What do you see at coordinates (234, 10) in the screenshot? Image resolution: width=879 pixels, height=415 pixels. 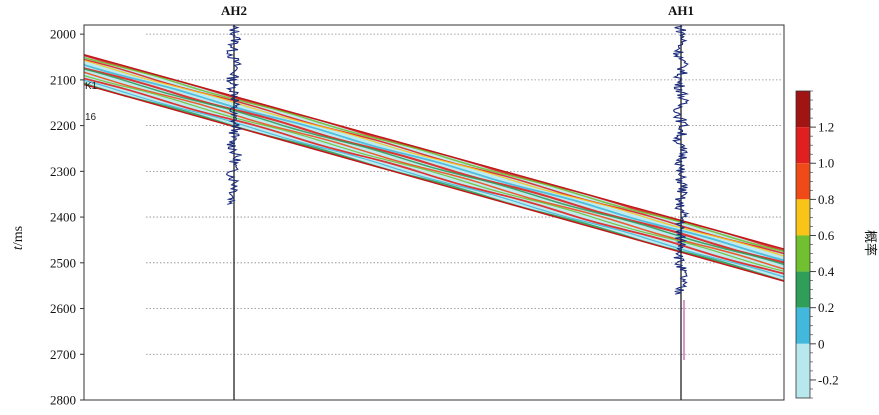 I see `well-label-ah2: AH2` at bounding box center [234, 10].